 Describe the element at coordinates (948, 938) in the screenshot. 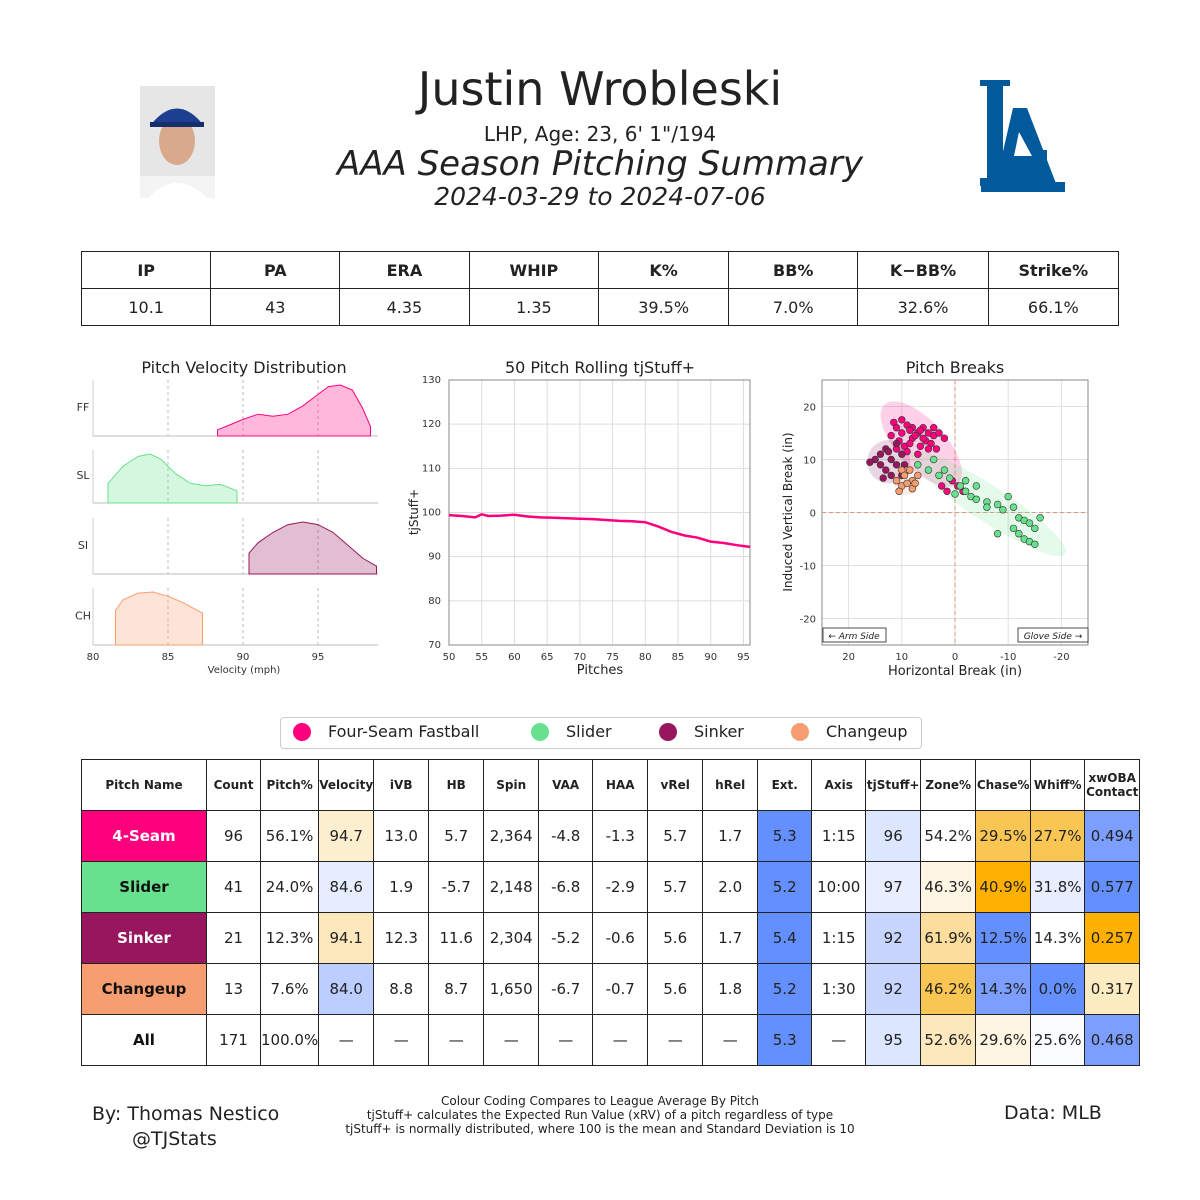

I see `table-cell: 61.9%` at that location.